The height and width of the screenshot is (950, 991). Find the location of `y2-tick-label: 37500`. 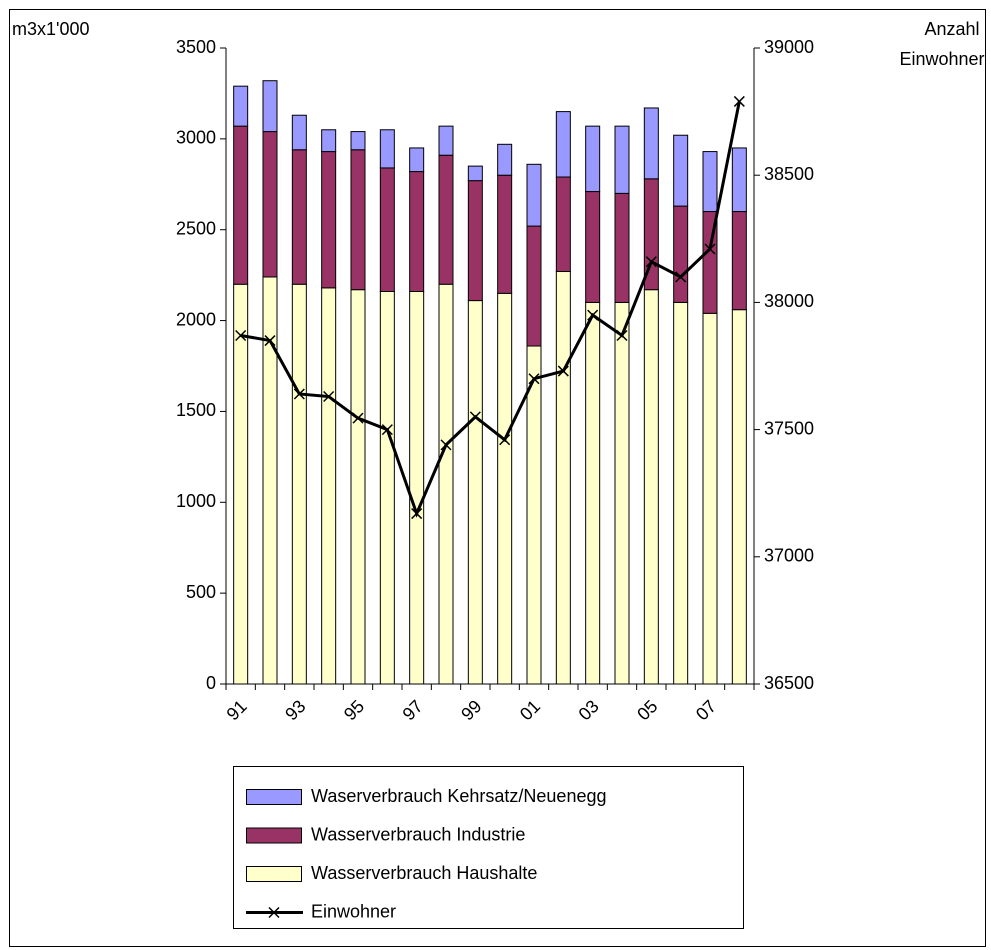

y2-tick-label: 37500 is located at coordinates (789, 428).